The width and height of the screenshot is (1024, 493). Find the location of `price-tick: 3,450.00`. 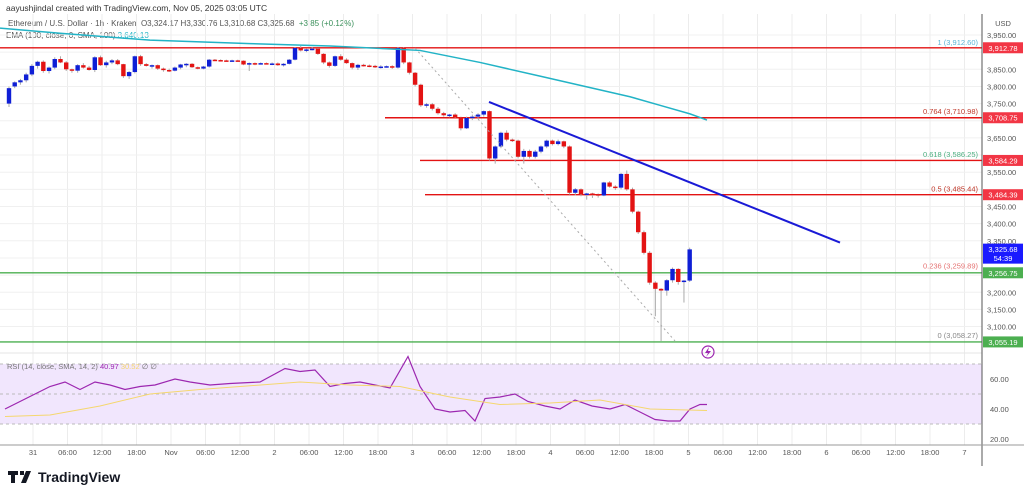

price-tick: 3,450.00 is located at coordinates (1001, 207).